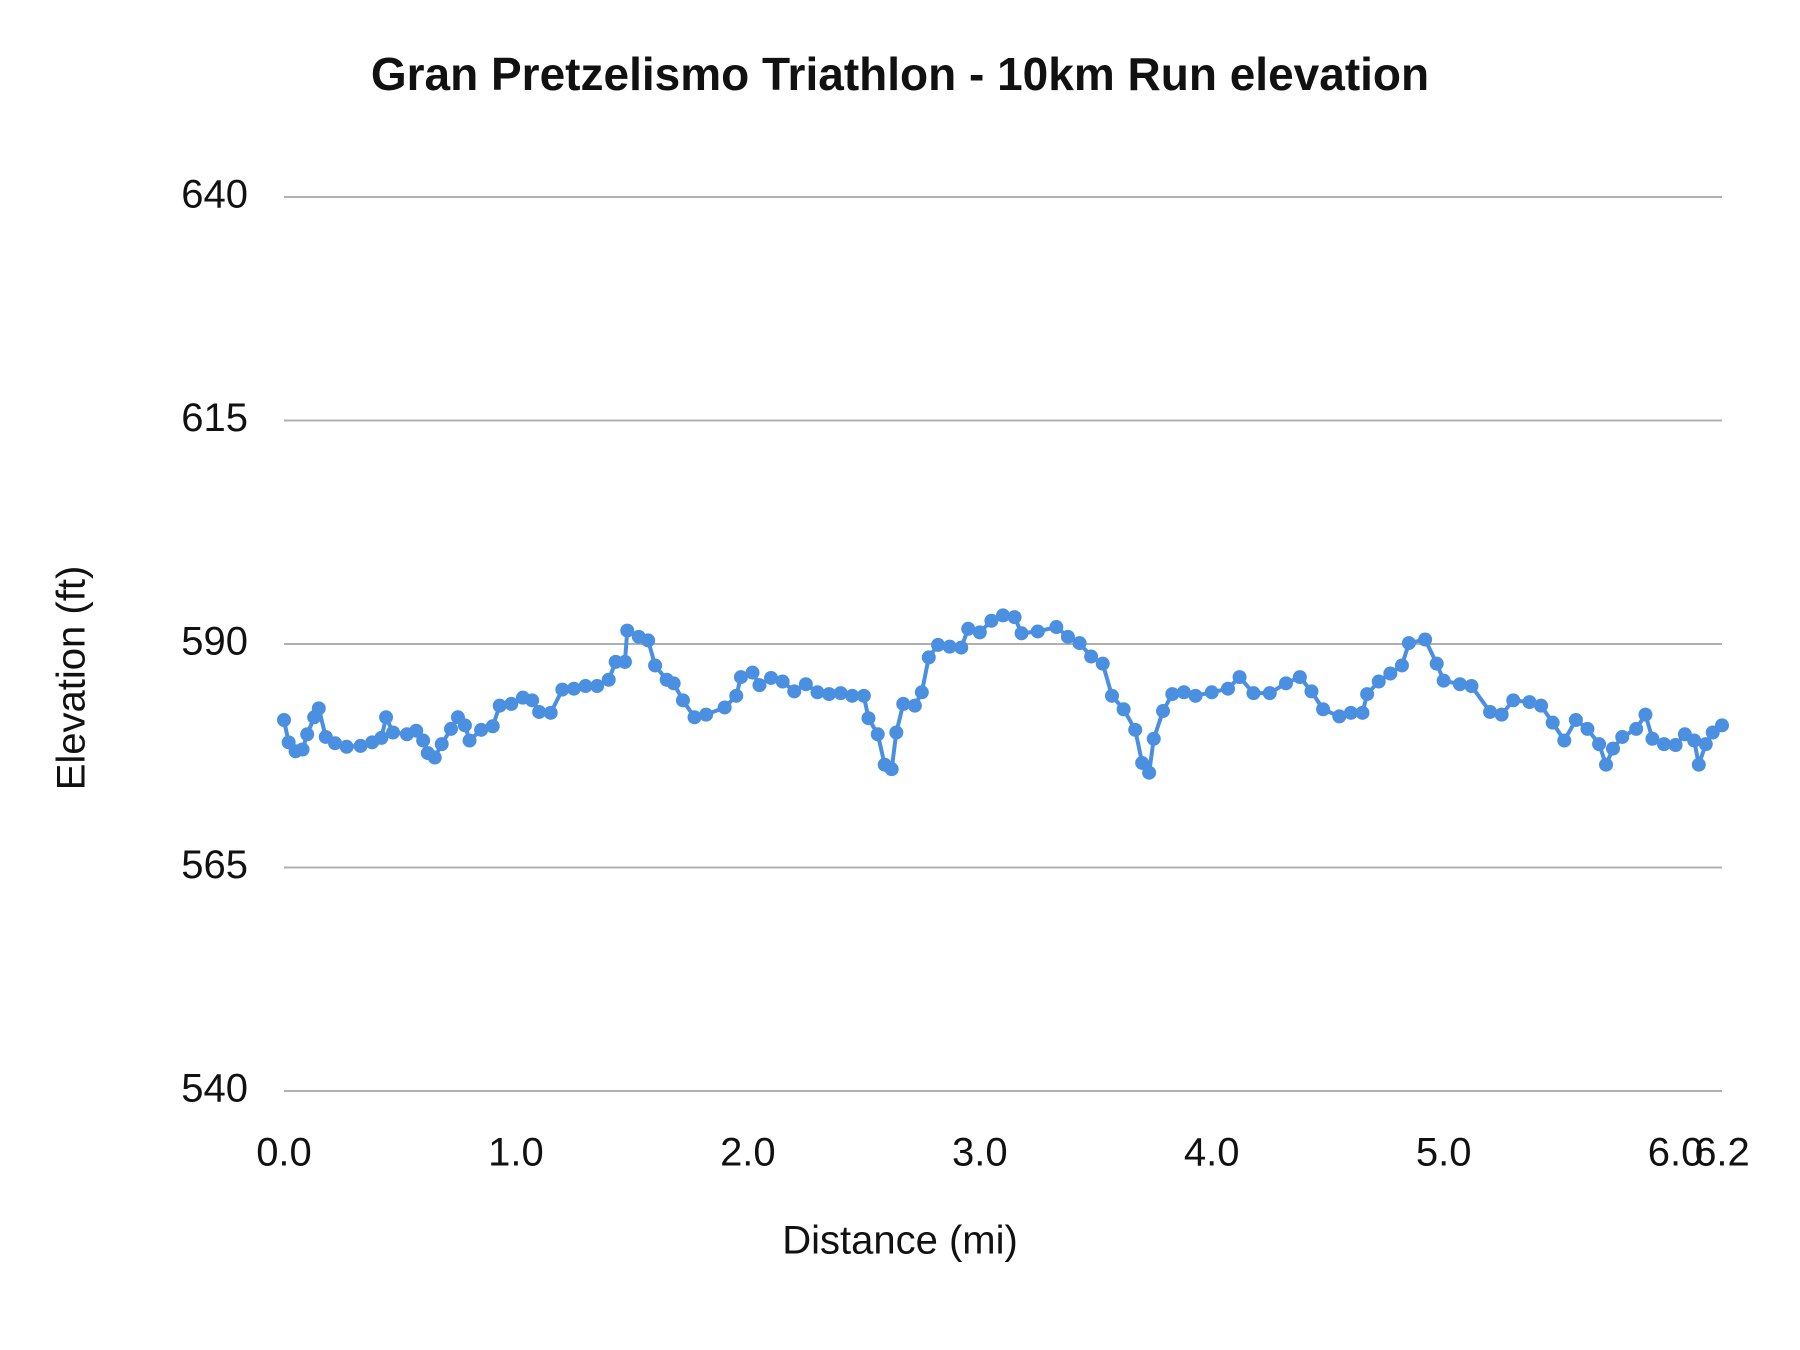 The image size is (1800, 1350). I want to click on x-axis-label: Distance (mi), so click(900, 1241).